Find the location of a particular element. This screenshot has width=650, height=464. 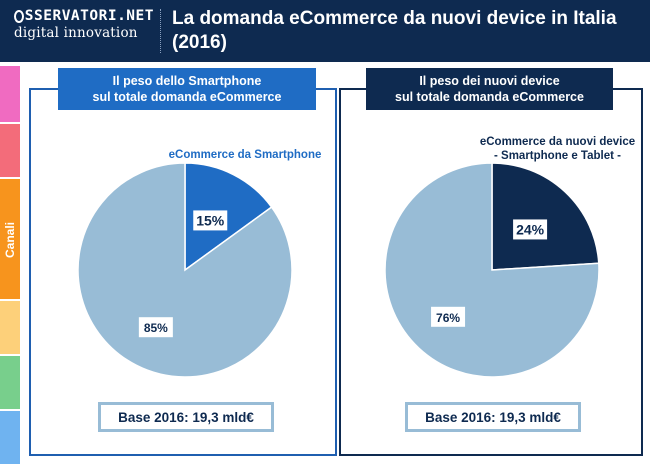

pie-label-0-1: 85% is located at coordinates (155, 327).